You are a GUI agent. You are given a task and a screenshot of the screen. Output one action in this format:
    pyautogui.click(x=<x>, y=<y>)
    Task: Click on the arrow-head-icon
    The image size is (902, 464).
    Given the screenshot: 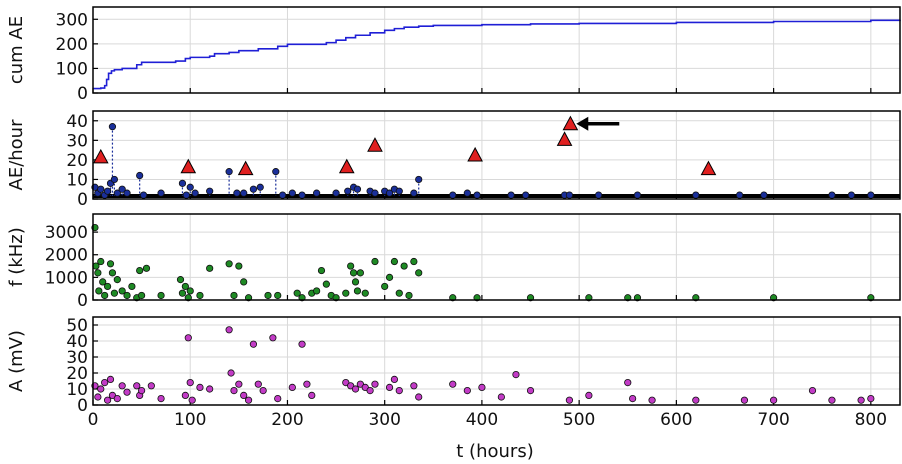 What is the action you would take?
    pyautogui.click(x=582, y=123)
    